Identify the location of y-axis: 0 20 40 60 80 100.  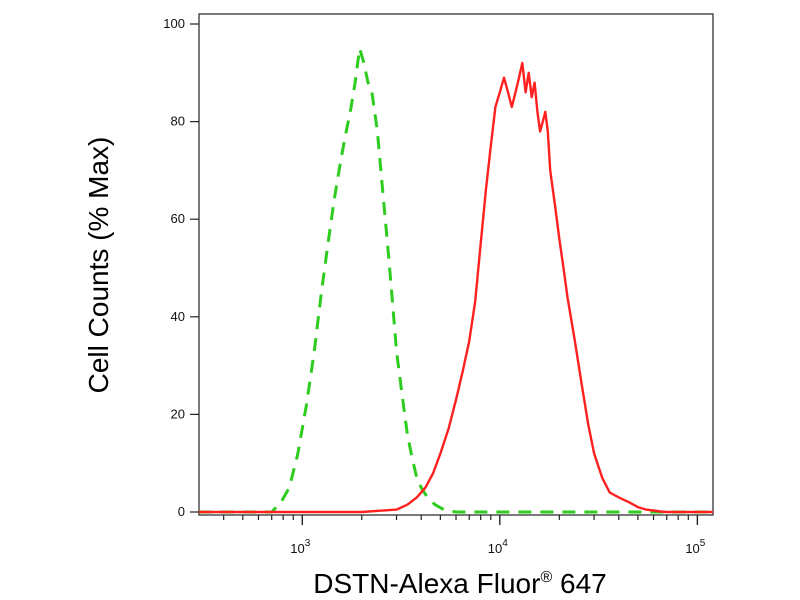
(181, 267).